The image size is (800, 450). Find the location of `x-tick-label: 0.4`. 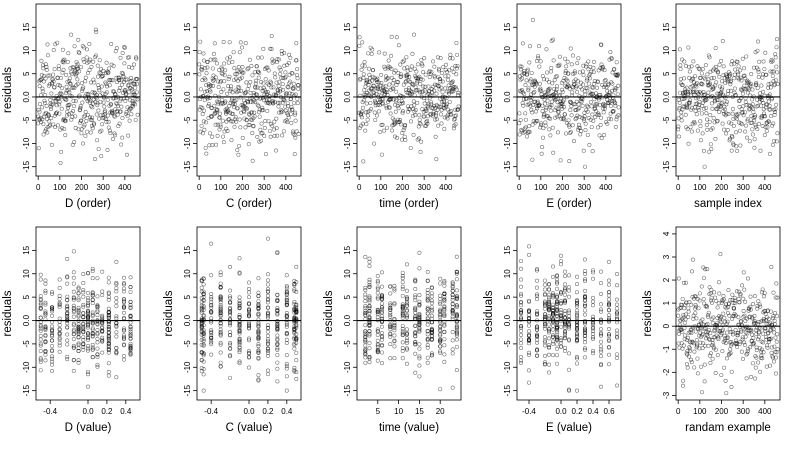

x-tick-label: 0.4 is located at coordinates (287, 411).